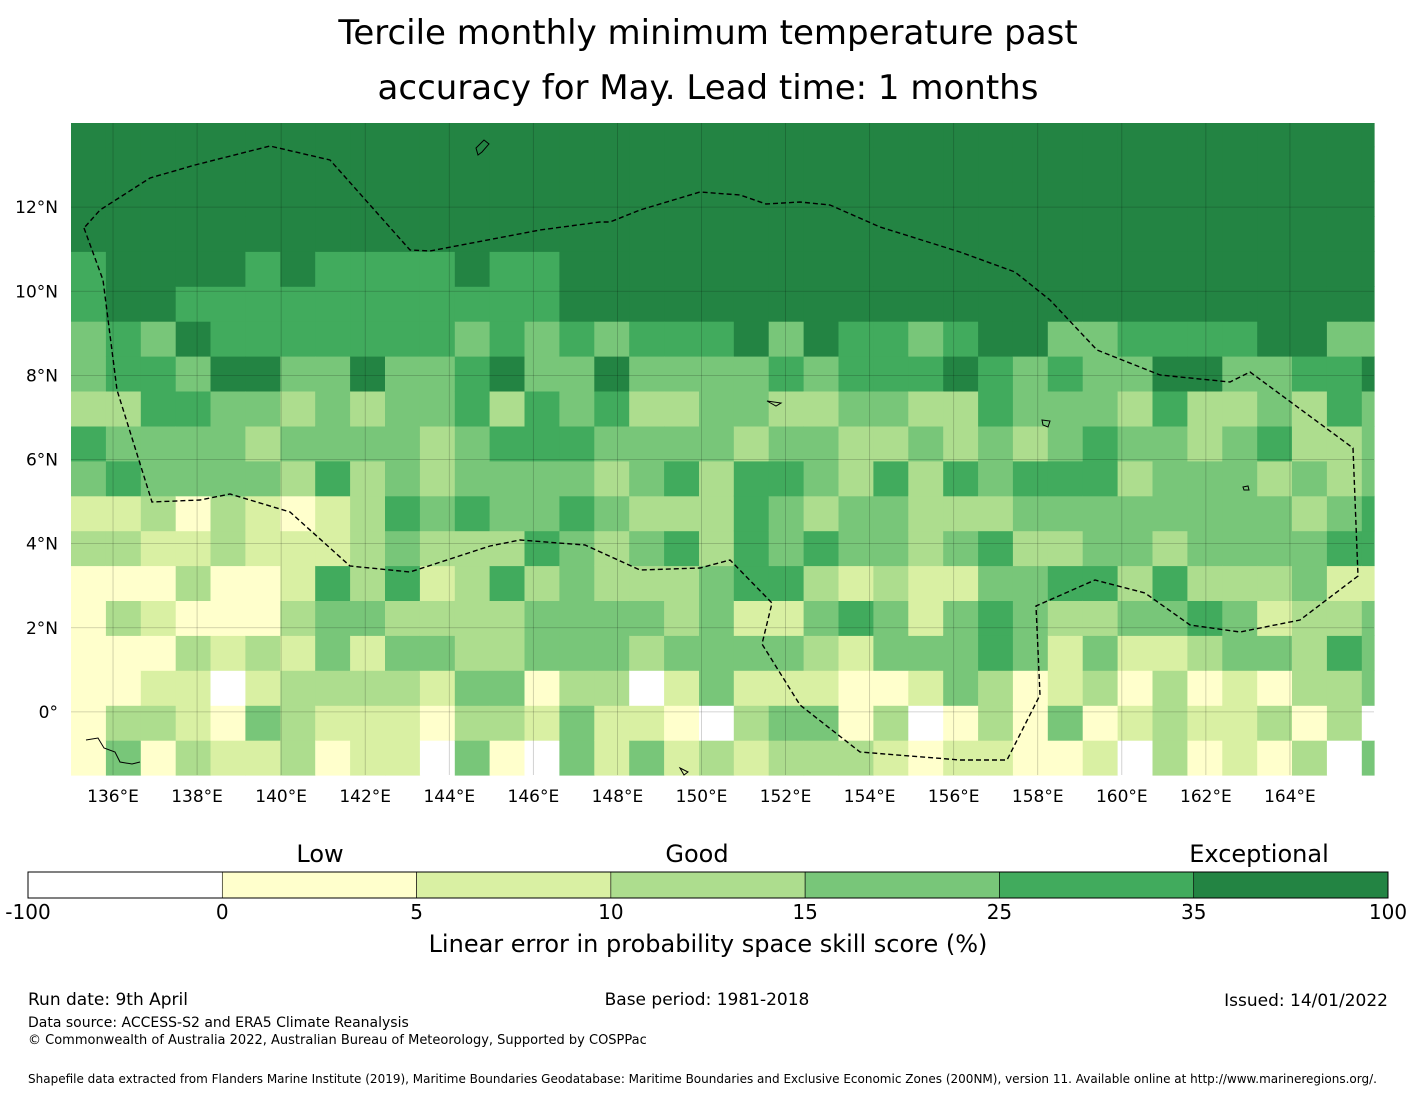 Image resolution: width=1416 pixels, height=1095 pixels. What do you see at coordinates (482, 147) in the screenshot?
I see `island-guam` at bounding box center [482, 147].